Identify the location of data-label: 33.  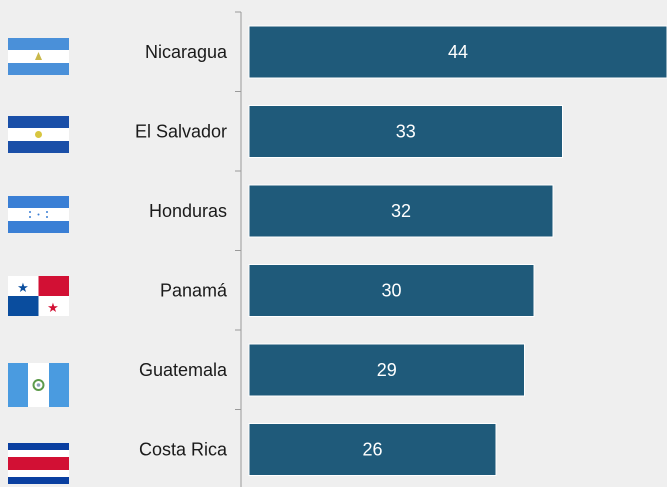
(406, 132).